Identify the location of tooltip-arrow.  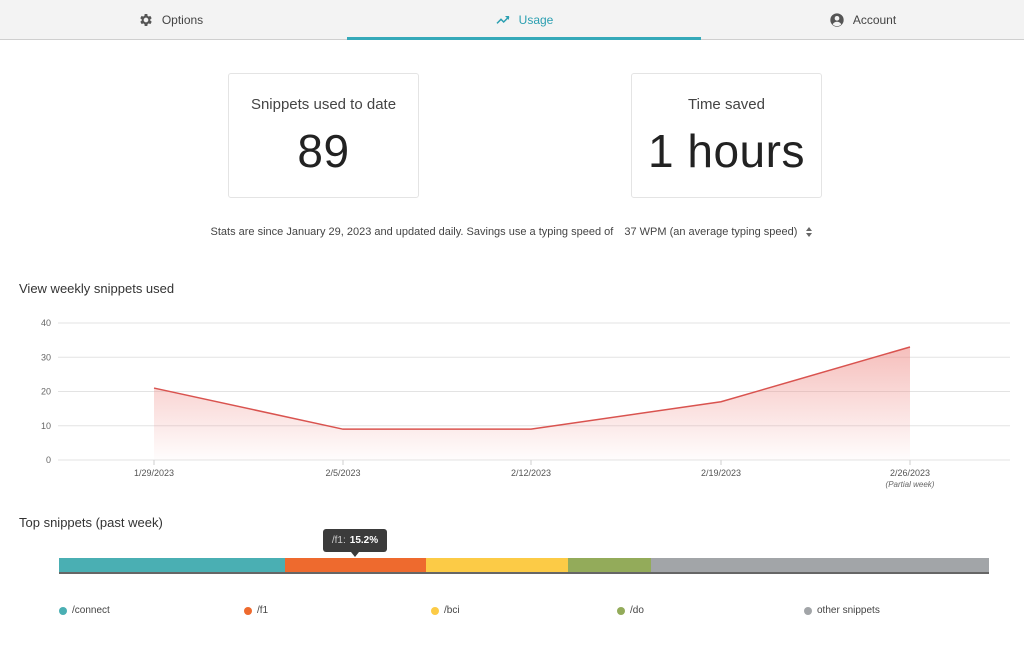
(355, 554).